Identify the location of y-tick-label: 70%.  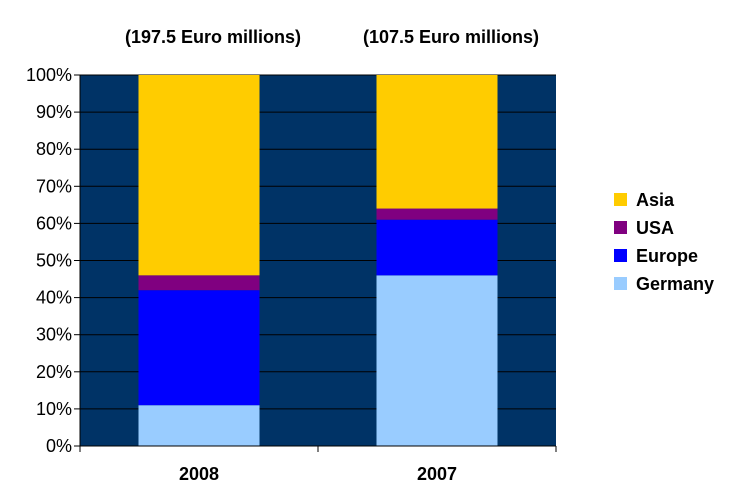
(54, 186).